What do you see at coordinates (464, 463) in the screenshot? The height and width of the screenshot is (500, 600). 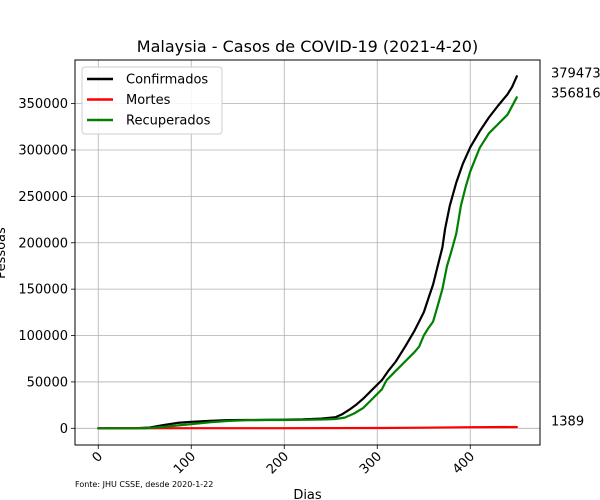 I see `x-tick-label-400: 400` at bounding box center [464, 463].